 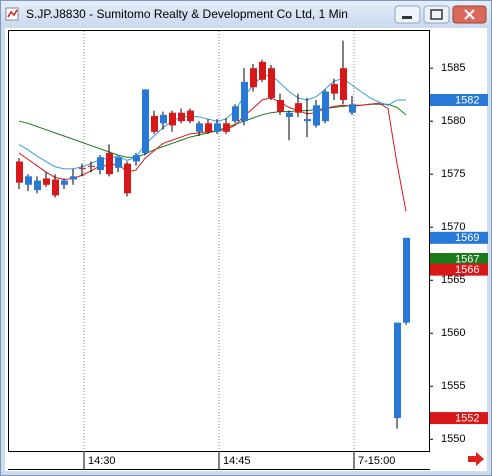 I want to click on y-tick-label: 1570, so click(x=453, y=227).